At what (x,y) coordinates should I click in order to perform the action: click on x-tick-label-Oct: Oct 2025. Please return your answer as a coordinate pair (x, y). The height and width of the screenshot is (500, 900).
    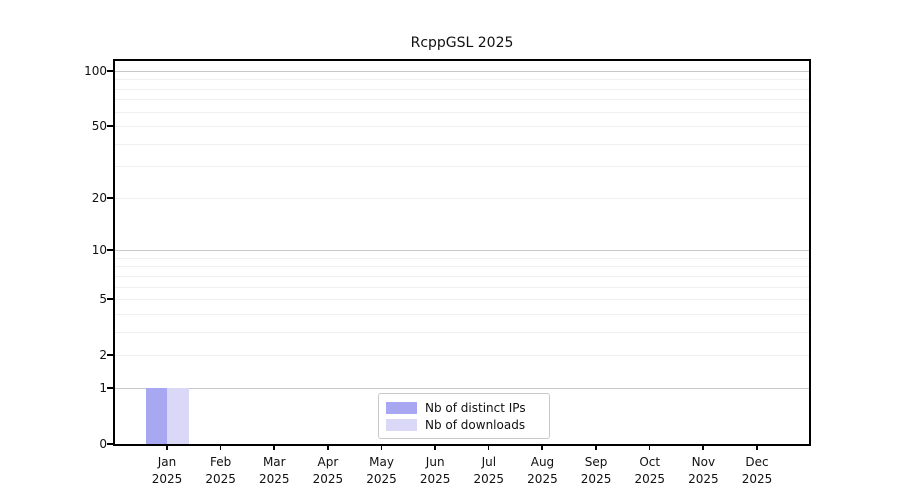
    Looking at the image, I should click on (650, 471).